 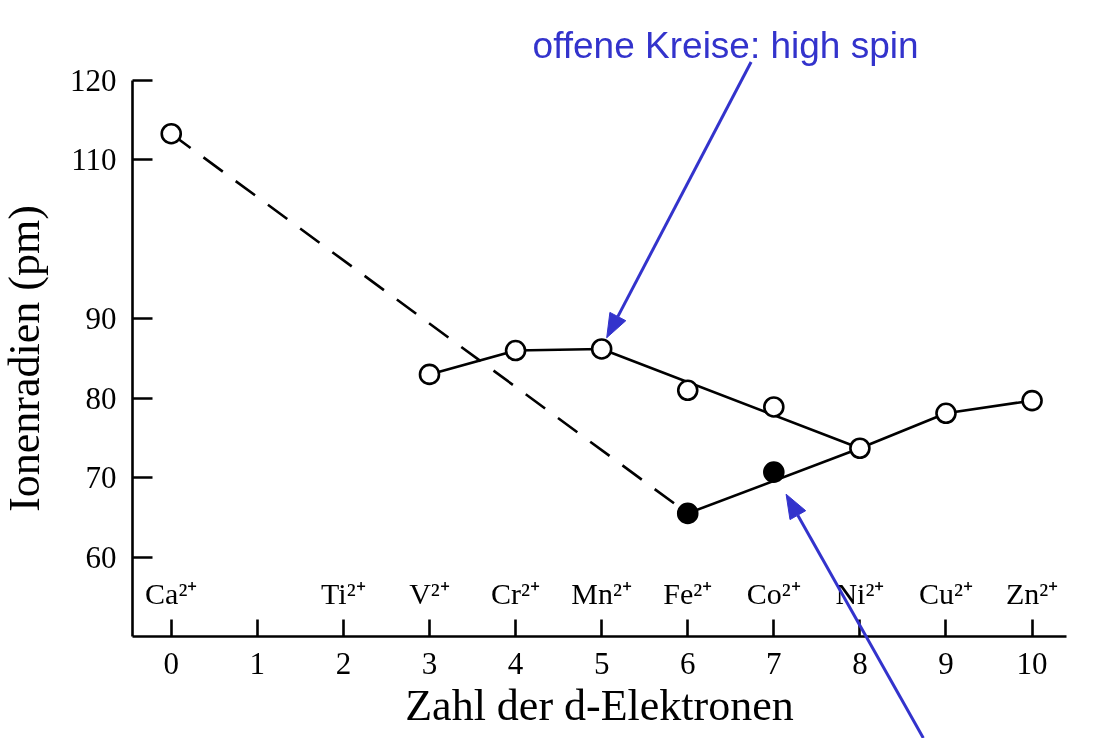 What do you see at coordinates (429, 593) in the screenshot?
I see `x-tick-label: V²⁺` at bounding box center [429, 593].